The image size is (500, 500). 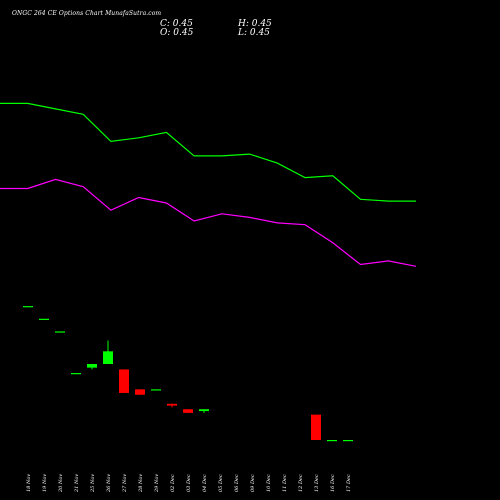 I want to click on date-tick-label: 09 Dec, so click(x=253, y=483).